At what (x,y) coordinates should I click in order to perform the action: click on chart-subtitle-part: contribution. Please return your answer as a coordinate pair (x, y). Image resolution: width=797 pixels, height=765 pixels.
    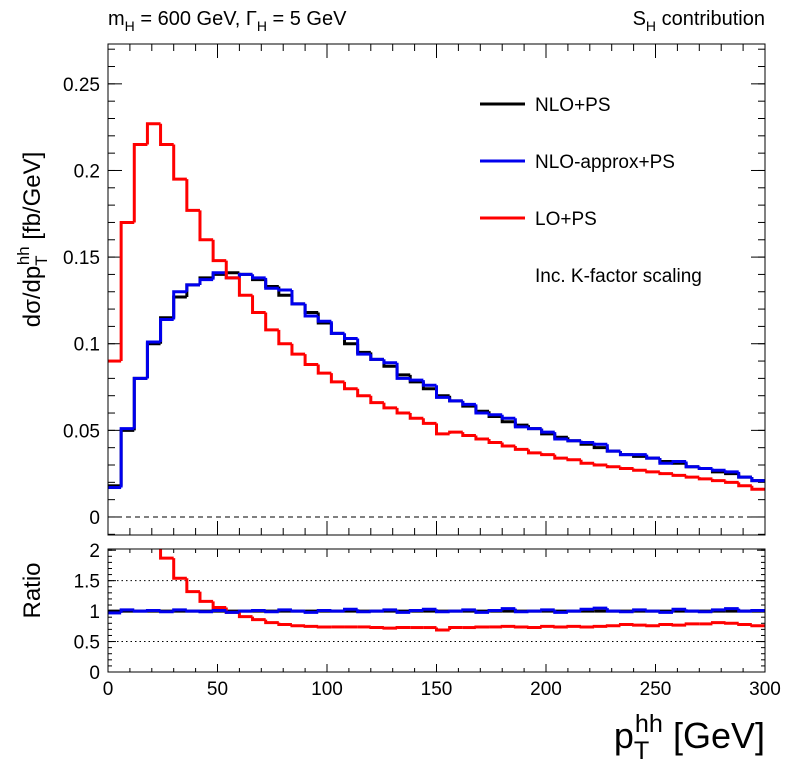
    Looking at the image, I should click on (710, 19).